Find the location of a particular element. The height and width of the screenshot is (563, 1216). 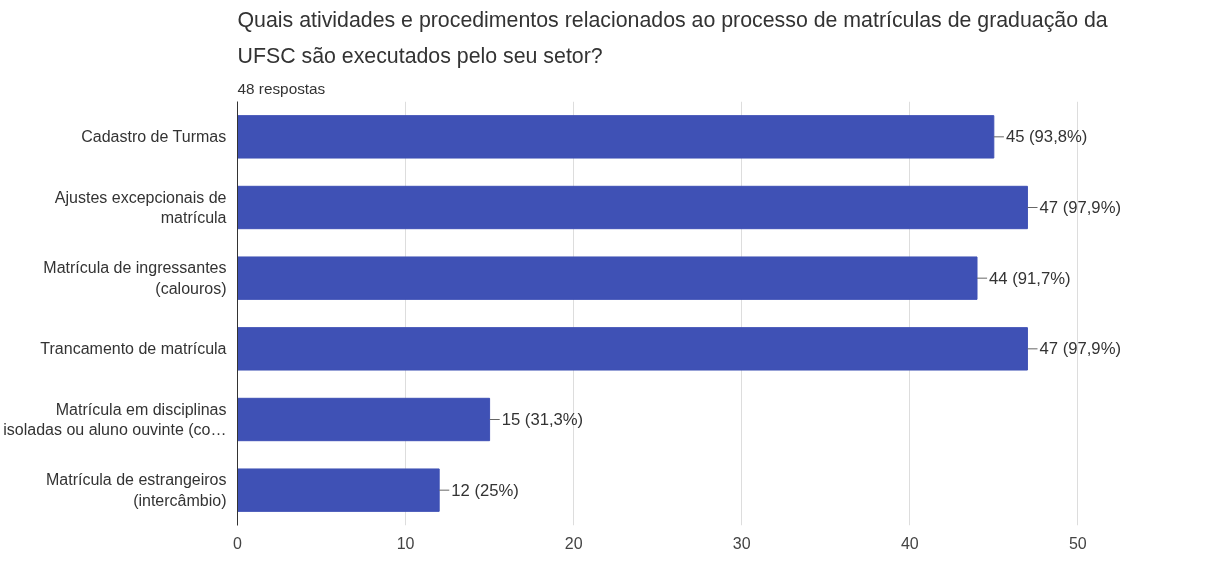

chart-title: Quais atividades e procedimentos relacionados ao processo de matrículas de graduação da UFSC são executados pelo seu setor? is located at coordinates (672, 37).